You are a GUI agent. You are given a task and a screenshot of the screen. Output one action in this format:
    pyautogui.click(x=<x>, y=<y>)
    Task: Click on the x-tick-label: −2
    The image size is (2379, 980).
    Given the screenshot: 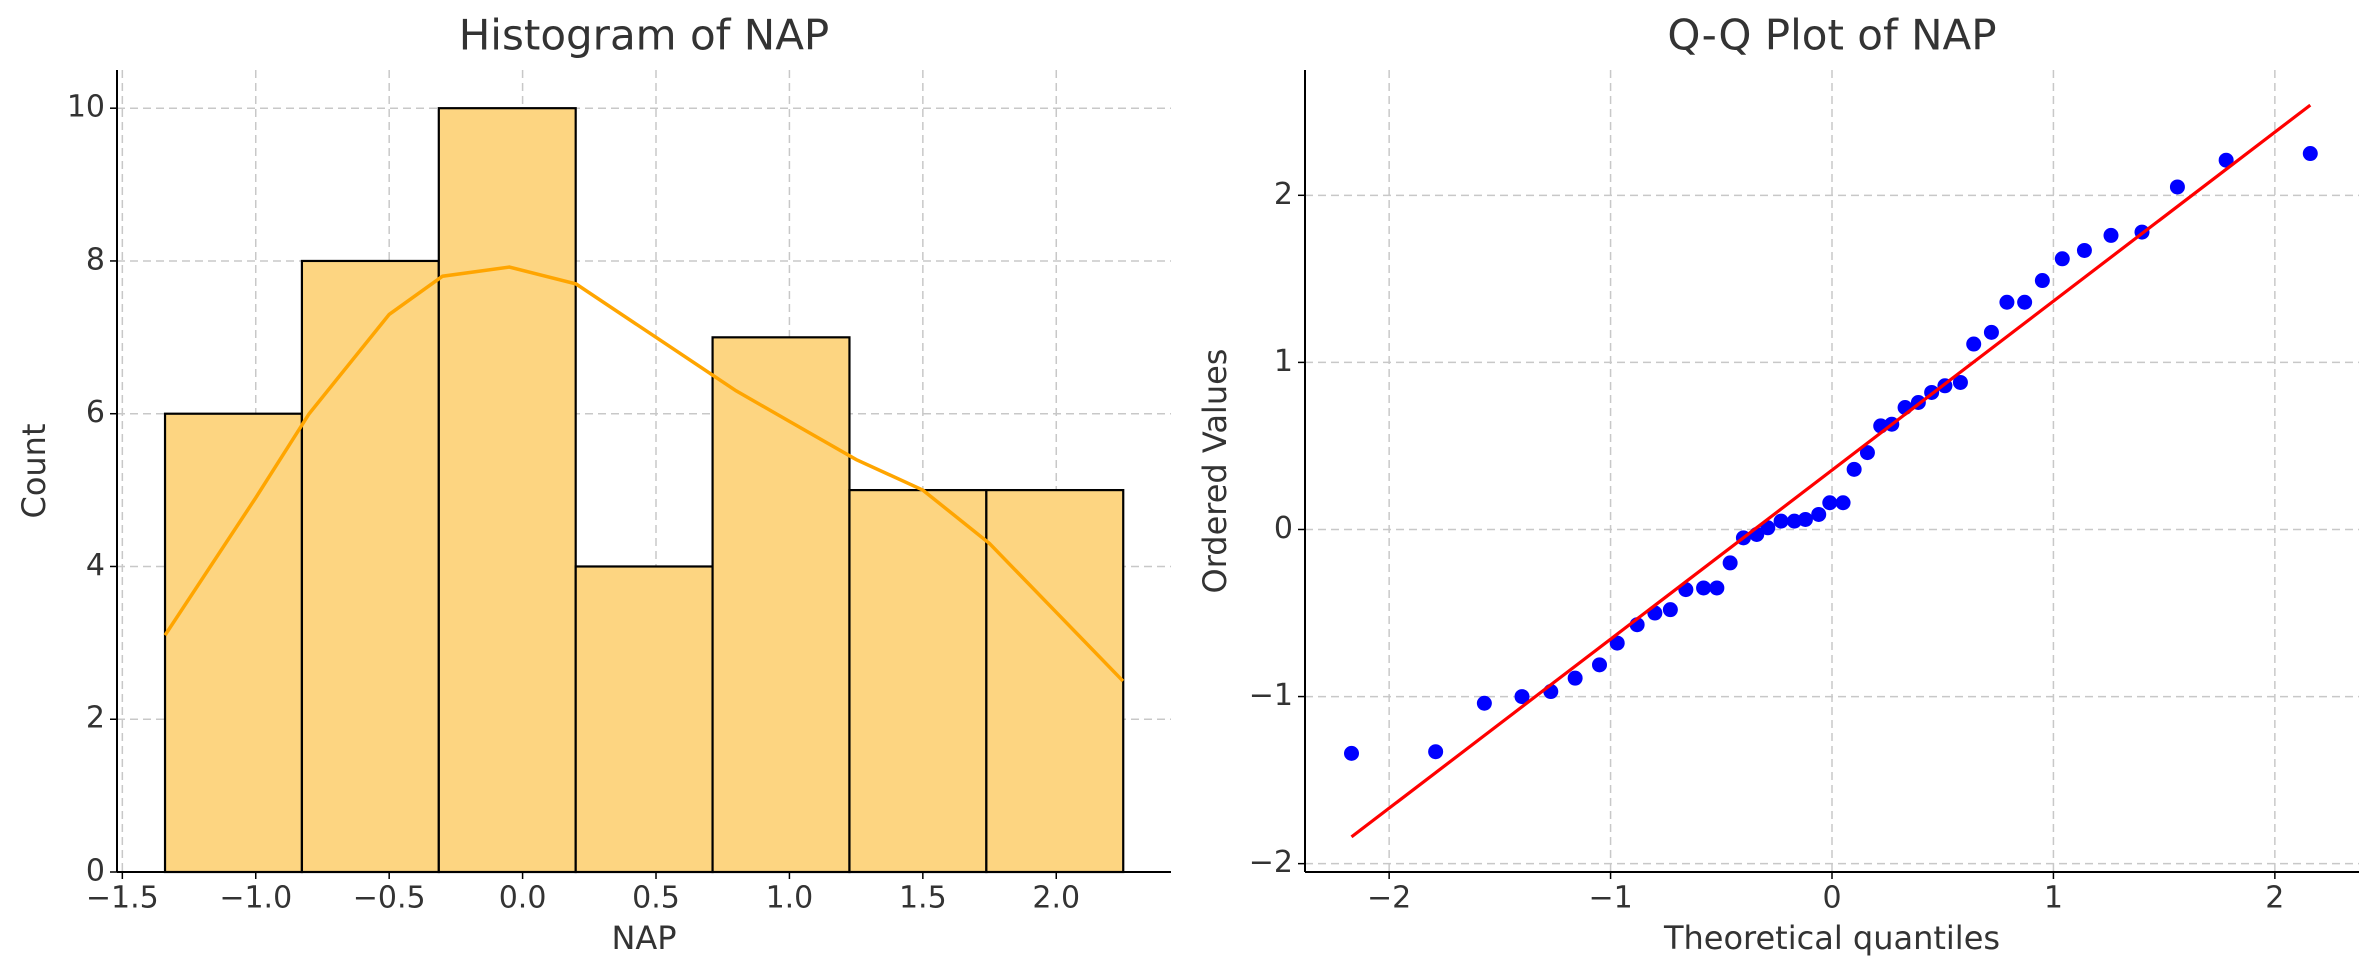 What is the action you would take?
    pyautogui.click(x=1389, y=898)
    